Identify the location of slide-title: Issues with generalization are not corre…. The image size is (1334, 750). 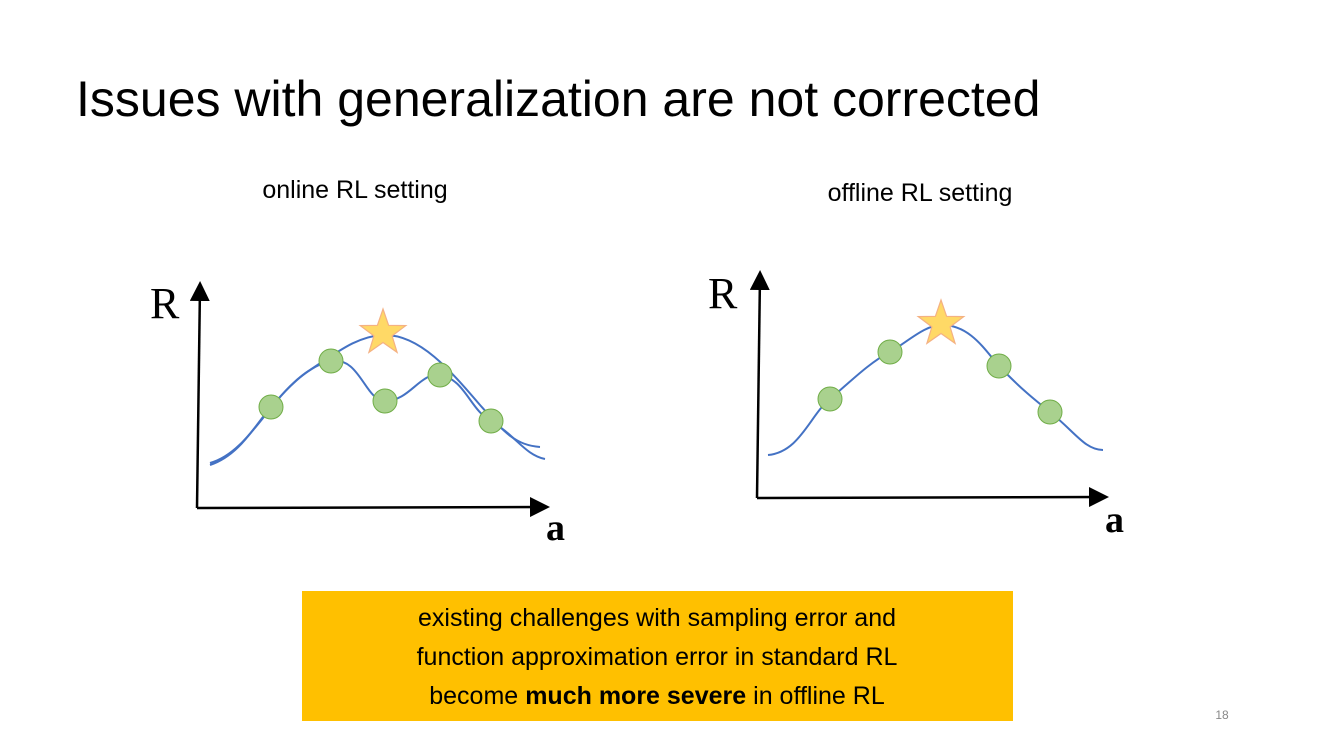
(558, 99).